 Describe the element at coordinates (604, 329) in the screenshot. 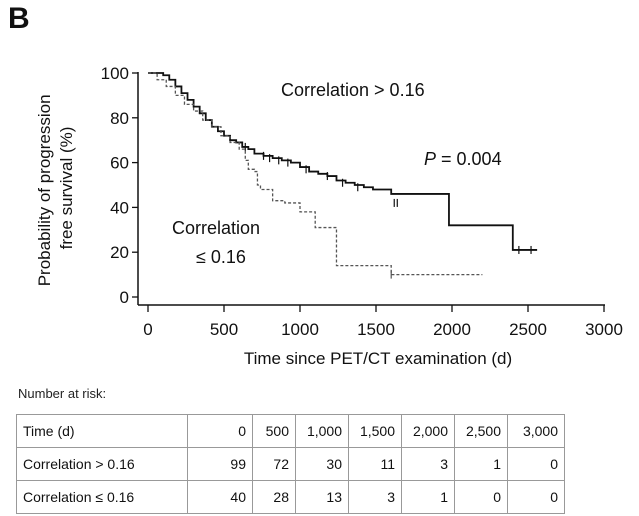

I see `x-tick-label: 3000` at that location.